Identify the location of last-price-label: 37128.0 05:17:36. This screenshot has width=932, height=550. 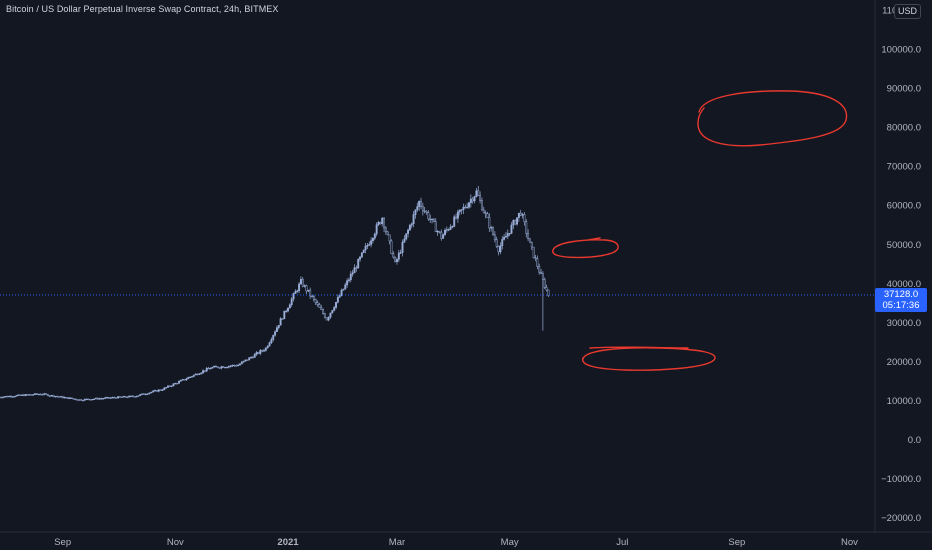
(901, 300).